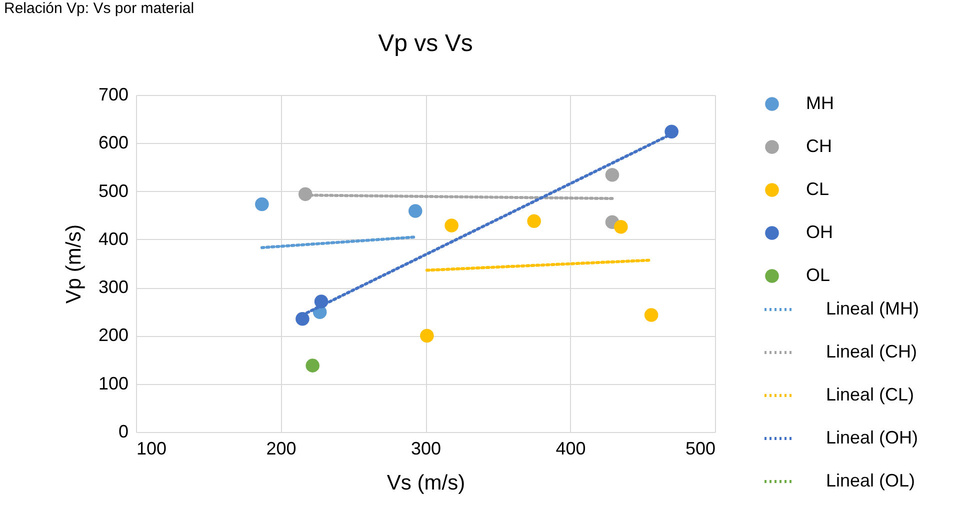 The image size is (978, 532). What do you see at coordinates (113, 383) in the screenshot?
I see `y-tick-label: 100` at bounding box center [113, 383].